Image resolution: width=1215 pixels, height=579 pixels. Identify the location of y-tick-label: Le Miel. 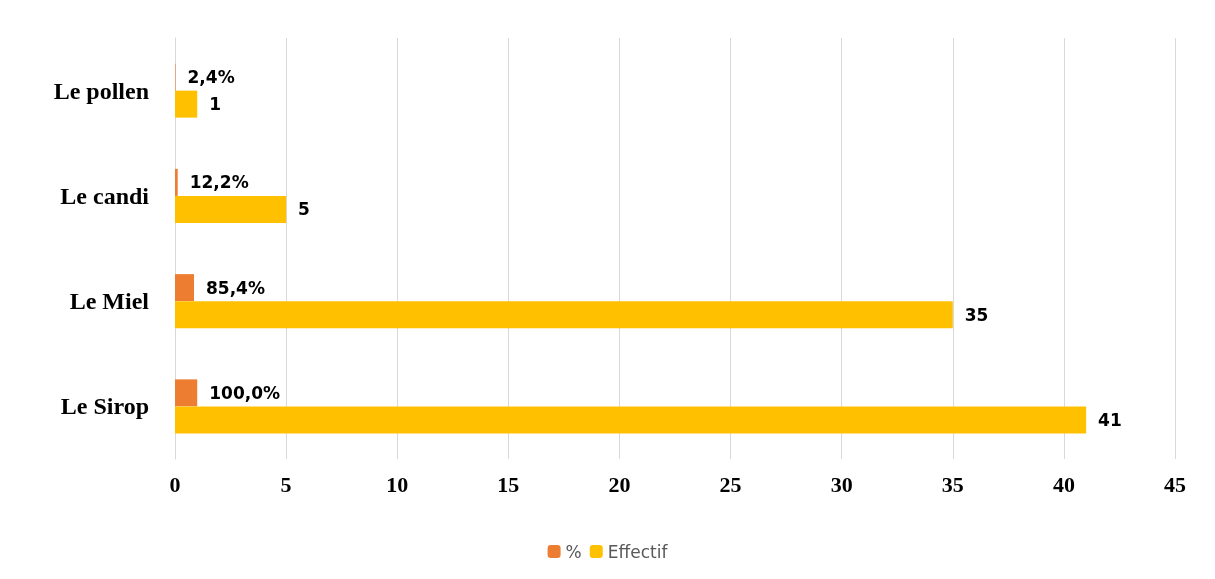
(109, 301).